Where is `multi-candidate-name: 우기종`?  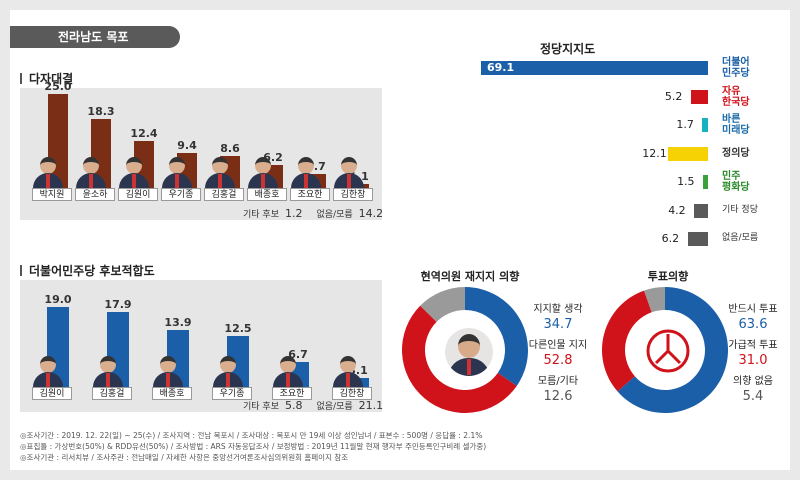 multi-candidate-name: 우기종 is located at coordinates (181, 194).